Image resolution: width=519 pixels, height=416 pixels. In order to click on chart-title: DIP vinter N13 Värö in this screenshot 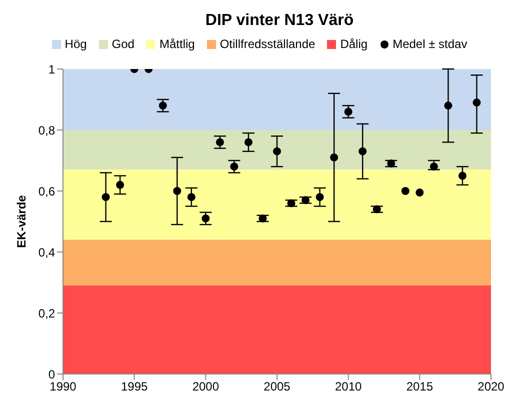, I will do `click(279, 21)`.